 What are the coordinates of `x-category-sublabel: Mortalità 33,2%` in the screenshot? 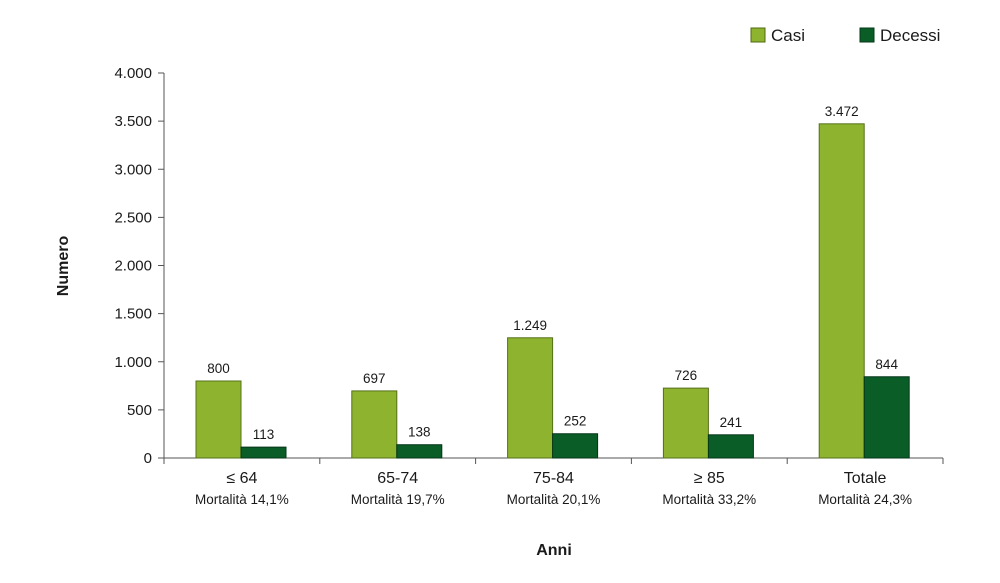 It's located at (709, 499).